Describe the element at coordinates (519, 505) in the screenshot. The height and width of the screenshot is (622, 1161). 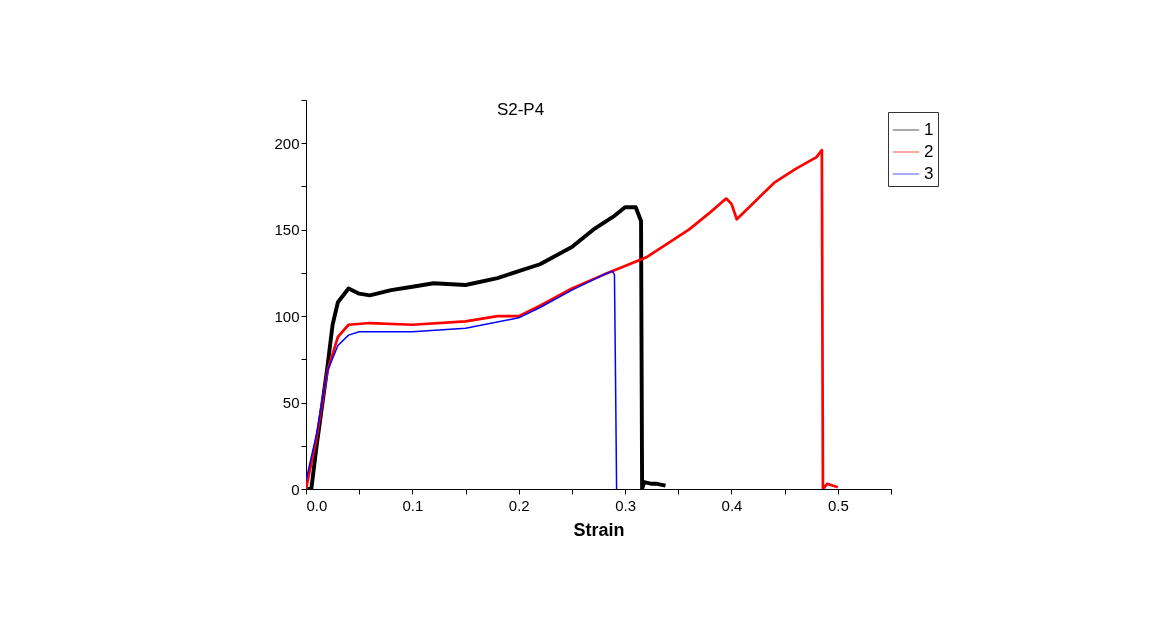
I see `x-tick-label: 0.2` at that location.